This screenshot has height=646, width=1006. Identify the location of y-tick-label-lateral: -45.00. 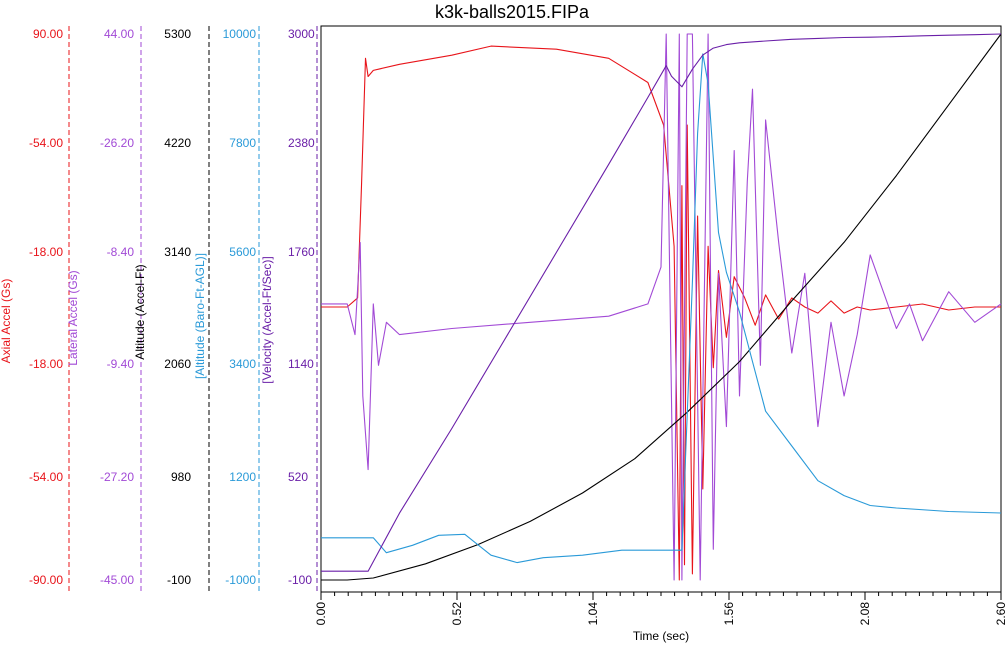
(117, 580).